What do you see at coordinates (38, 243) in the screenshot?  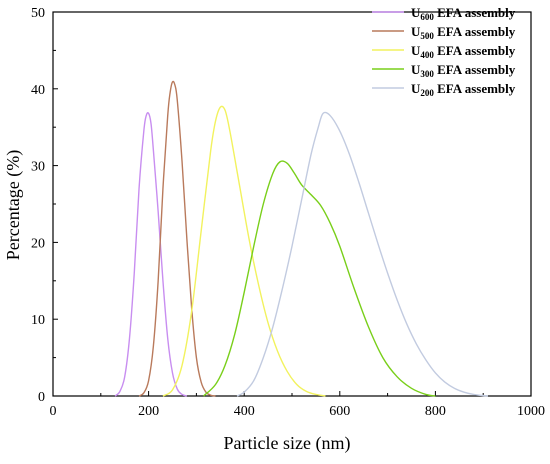 I see `y-tick-label: 20` at bounding box center [38, 243].